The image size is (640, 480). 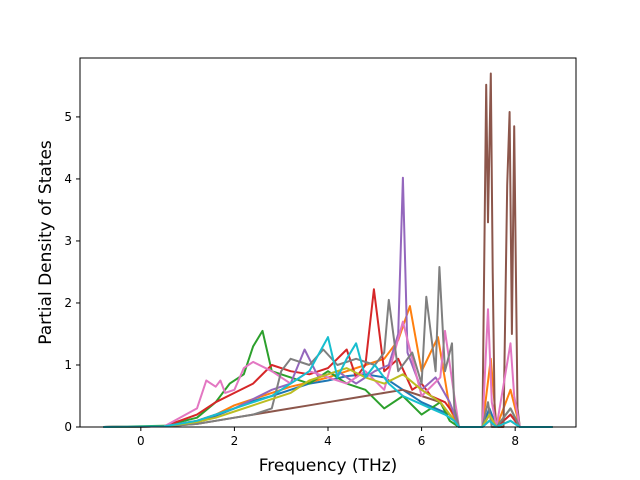 What do you see at coordinates (68, 241) in the screenshot?
I see `y-tick-label: 3` at bounding box center [68, 241].